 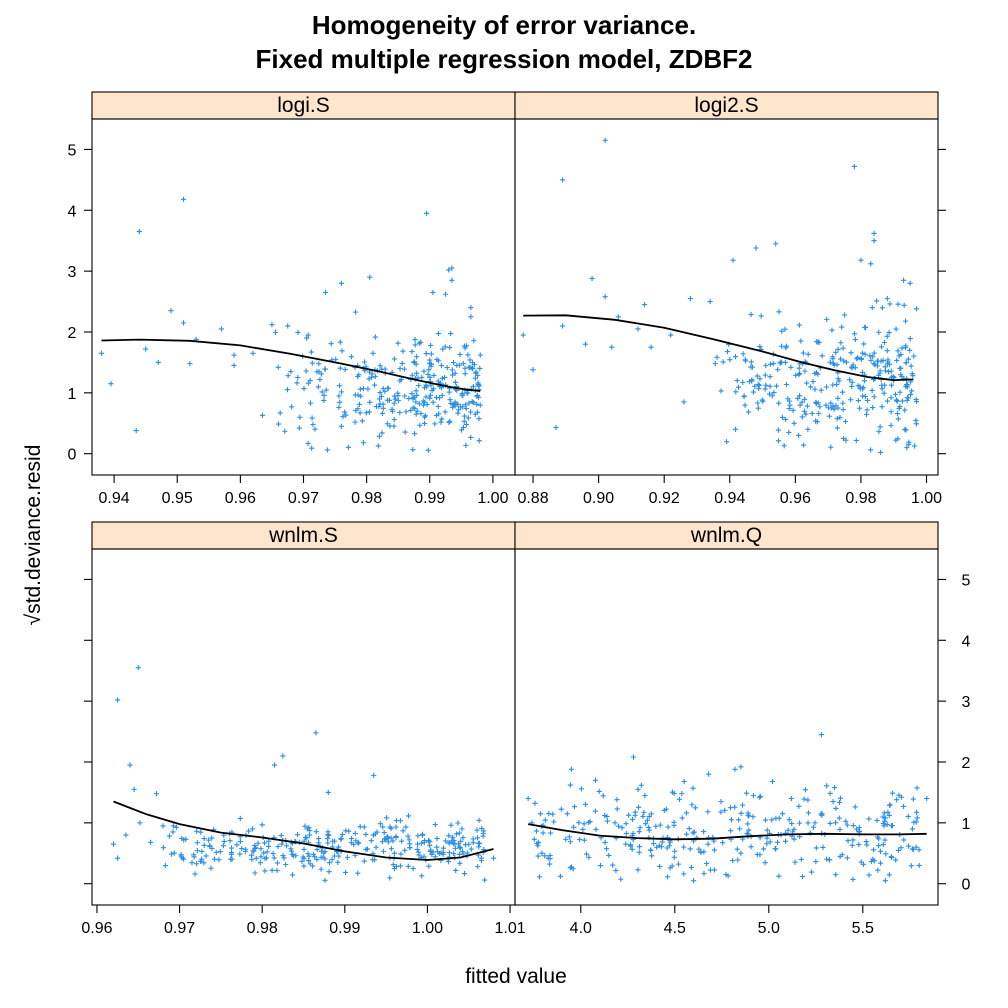 What do you see at coordinates (72, 272) in the screenshot?
I see `y-tick-label: 3` at bounding box center [72, 272].